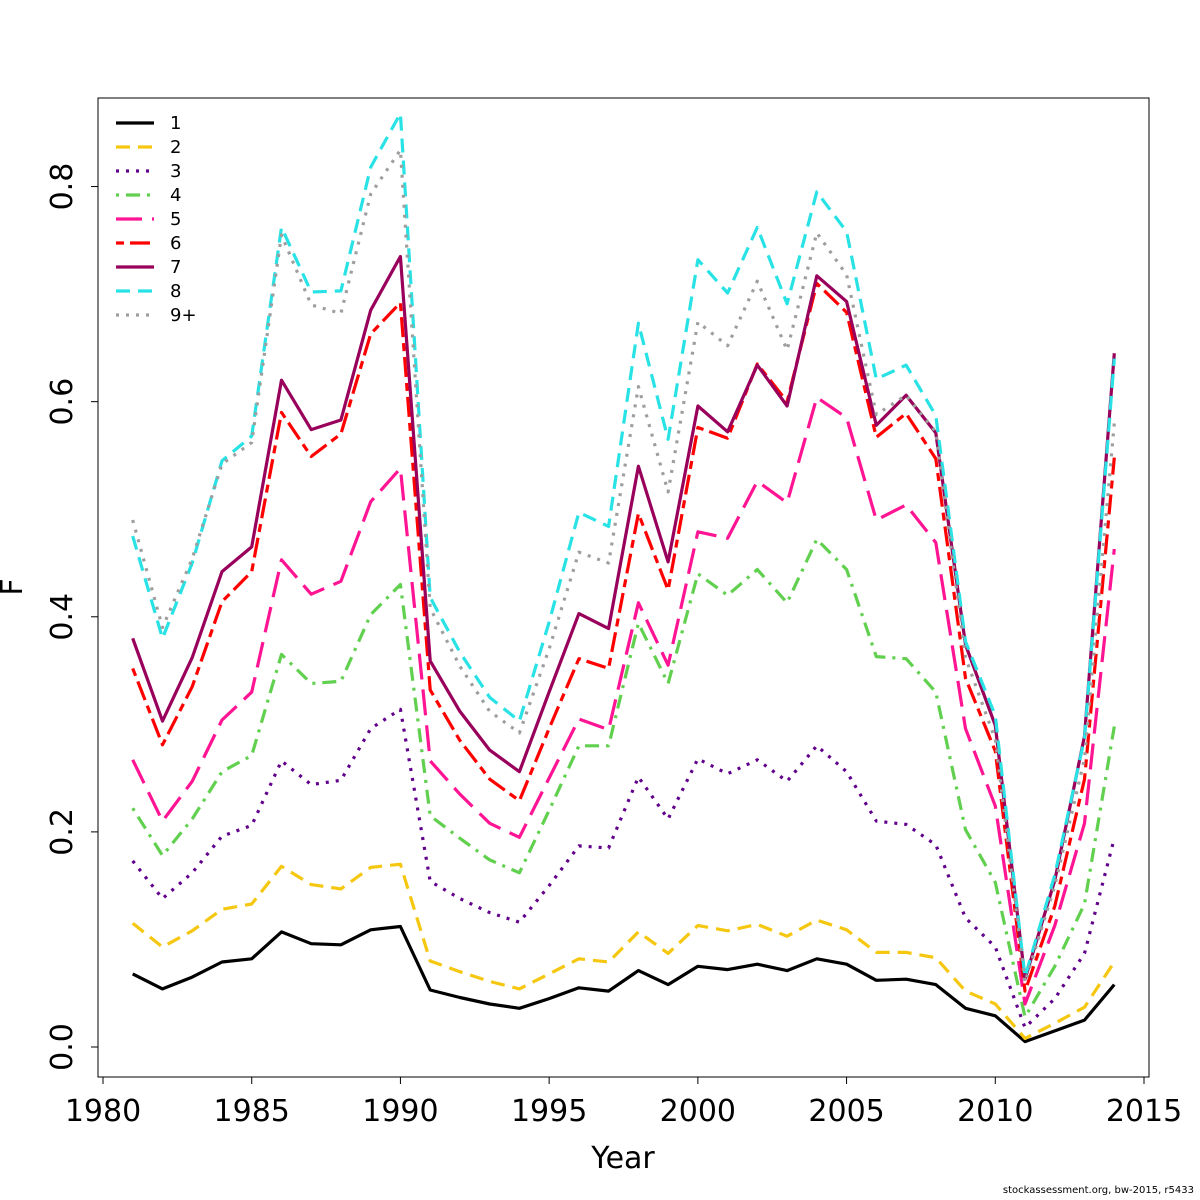 Image resolution: width=1200 pixels, height=1200 pixels. I want to click on legend-label-5: 5, so click(175, 219).